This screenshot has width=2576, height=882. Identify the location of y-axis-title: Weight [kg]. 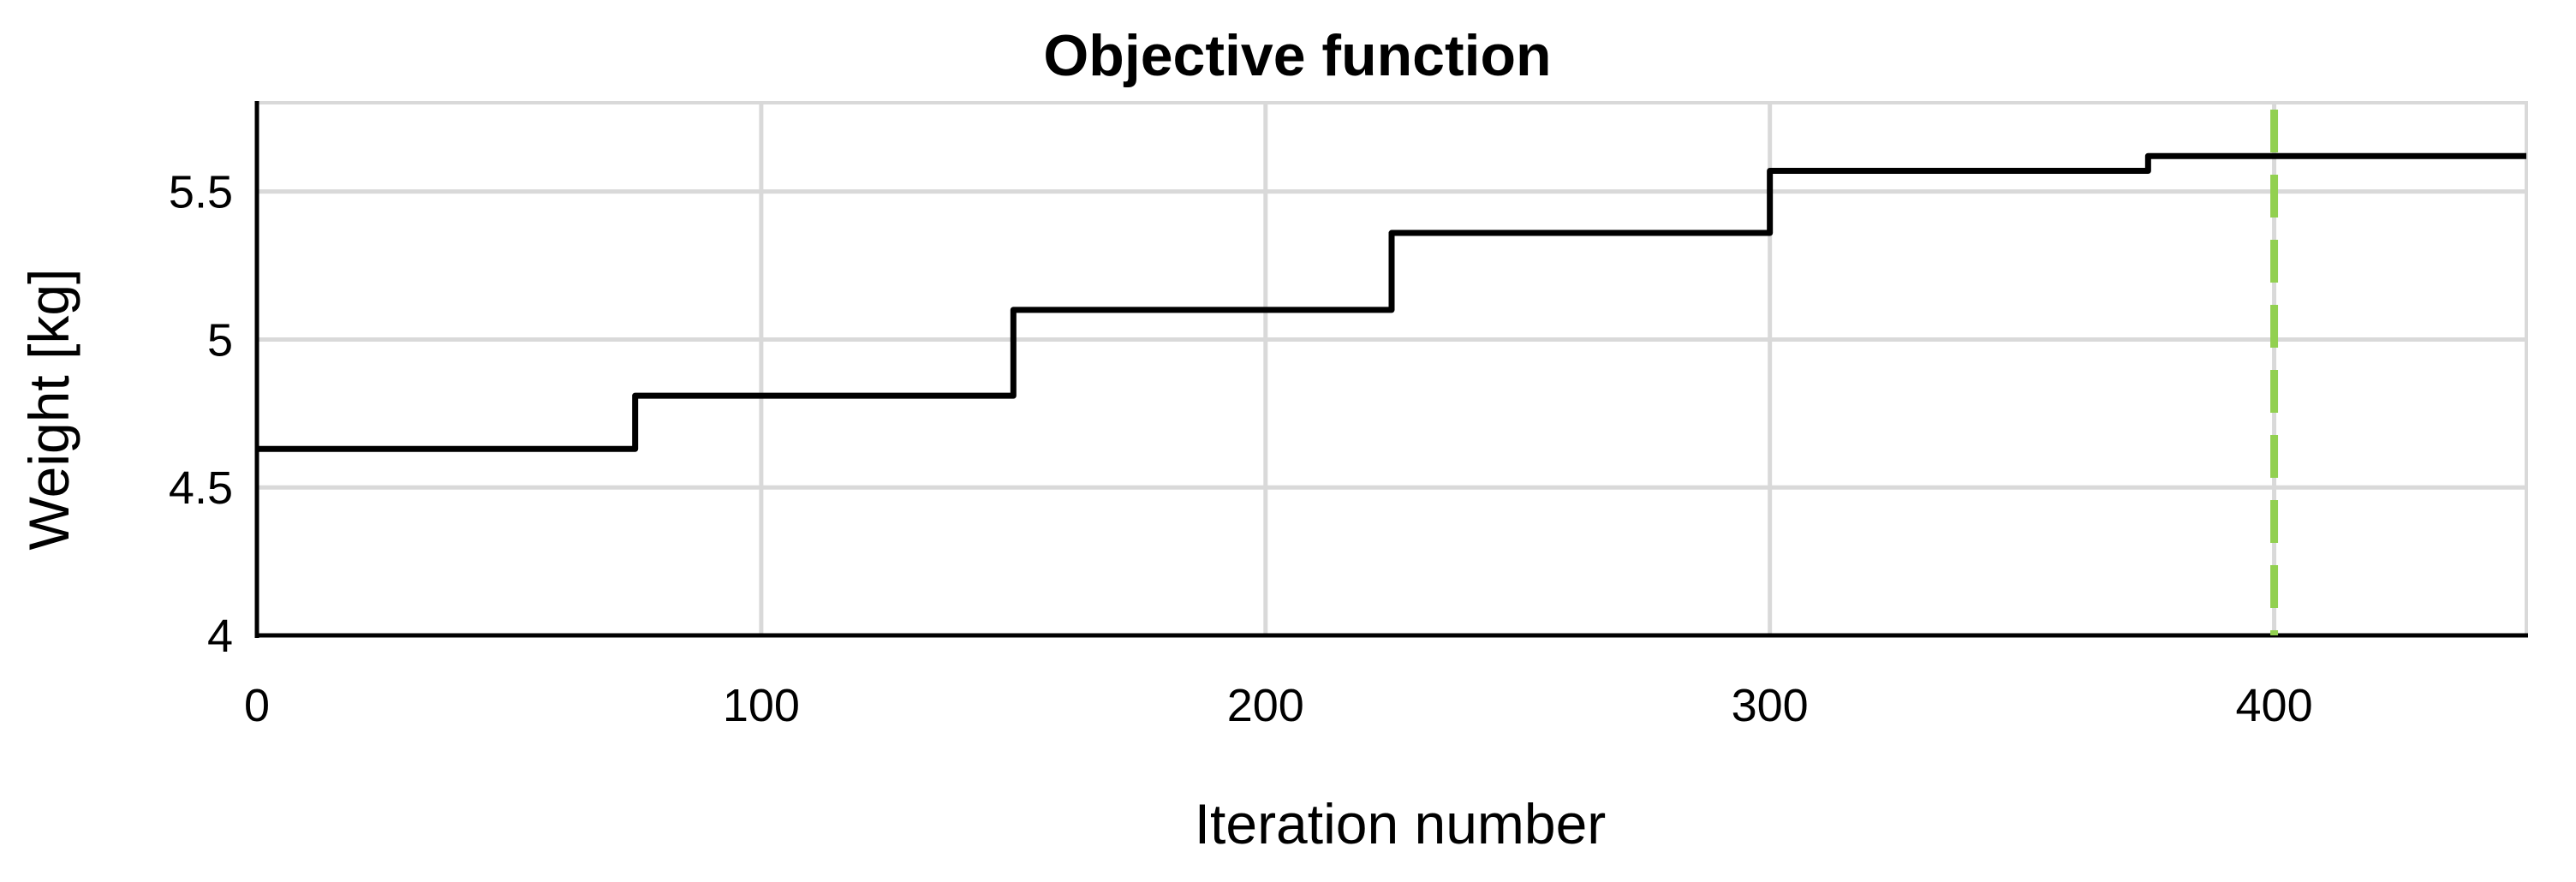
(48, 410).